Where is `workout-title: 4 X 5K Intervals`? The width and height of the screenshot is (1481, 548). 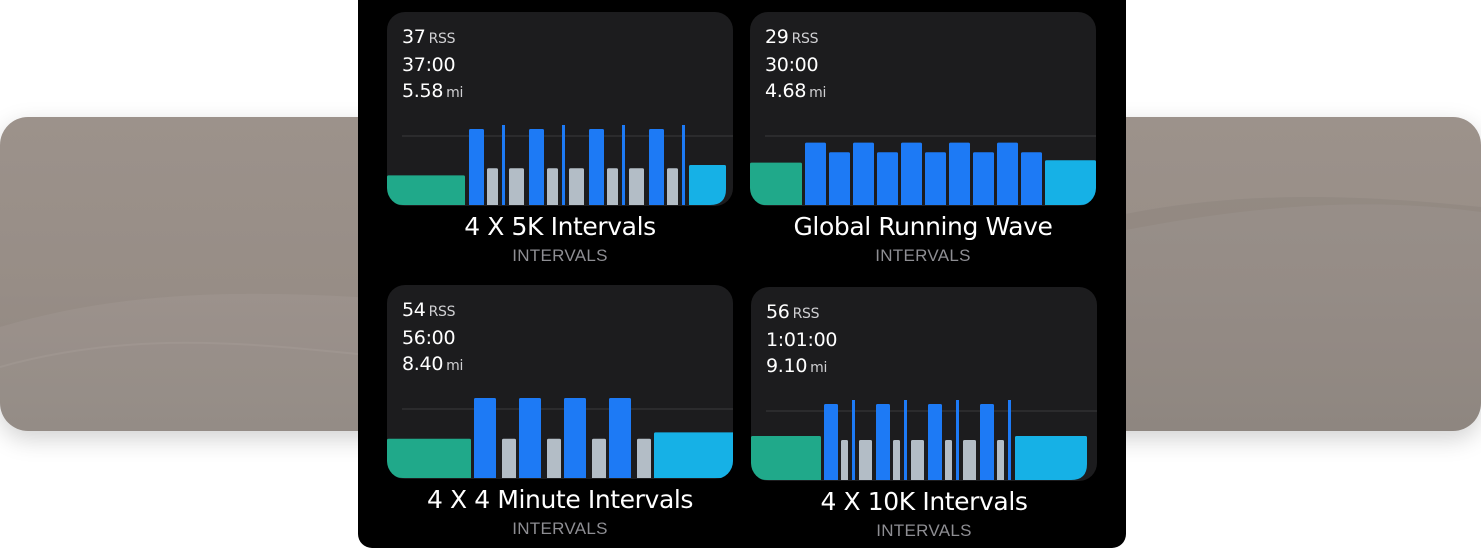 workout-title: 4 X 5K Intervals is located at coordinates (560, 226).